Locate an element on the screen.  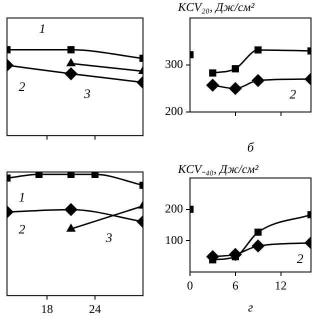
x-axis-title: б is located at coordinates (250, 147).